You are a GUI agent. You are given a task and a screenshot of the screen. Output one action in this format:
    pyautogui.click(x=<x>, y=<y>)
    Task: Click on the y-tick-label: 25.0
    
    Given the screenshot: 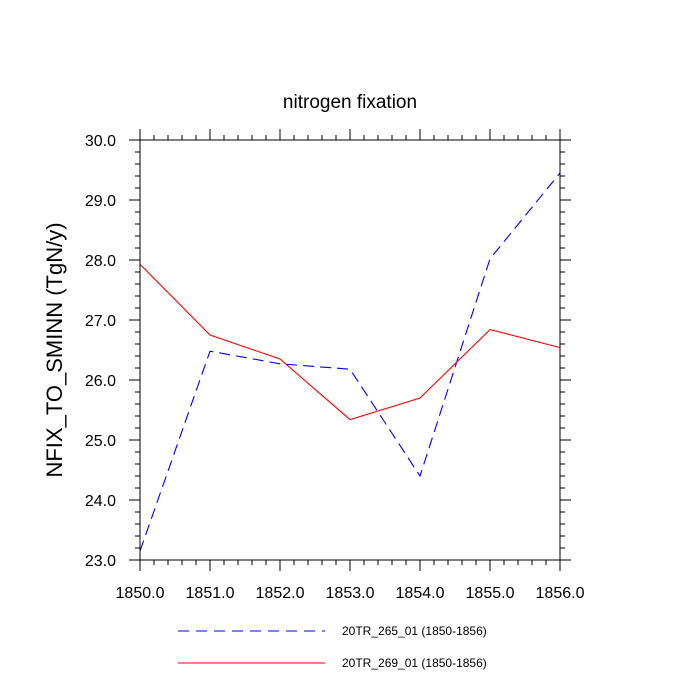 What is the action you would take?
    pyautogui.click(x=100, y=441)
    